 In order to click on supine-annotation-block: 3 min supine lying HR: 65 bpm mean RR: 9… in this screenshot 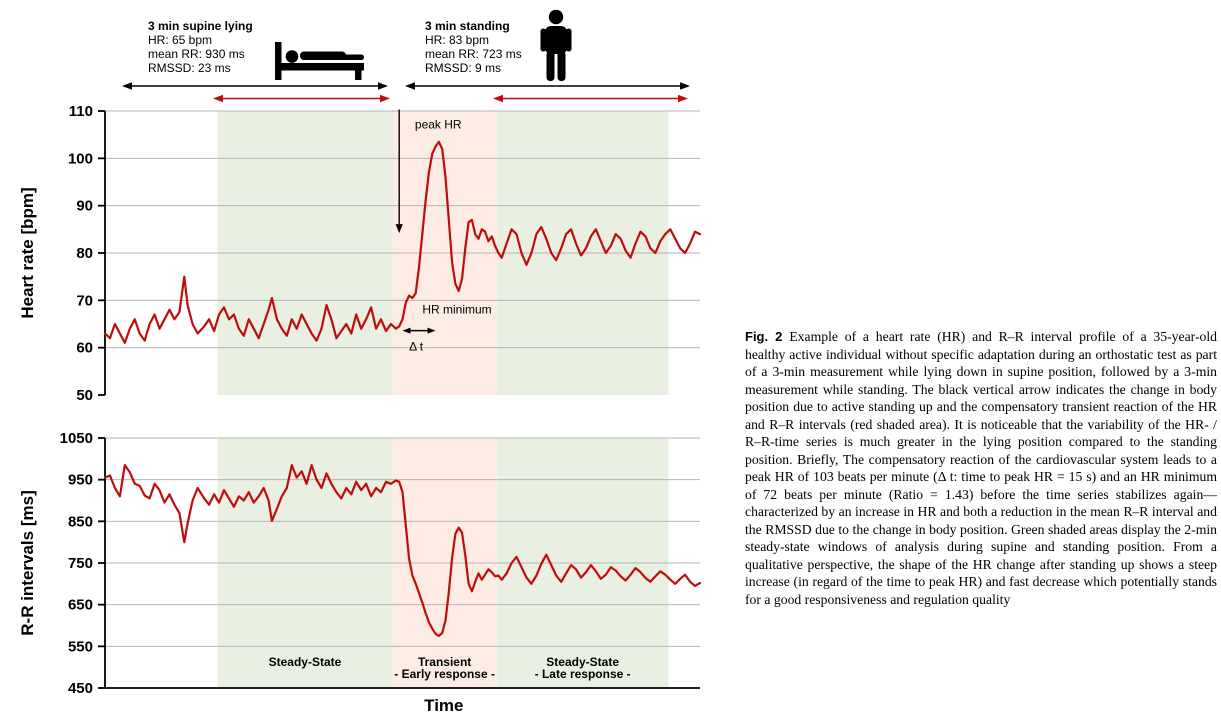, I will do `click(200, 47)`.